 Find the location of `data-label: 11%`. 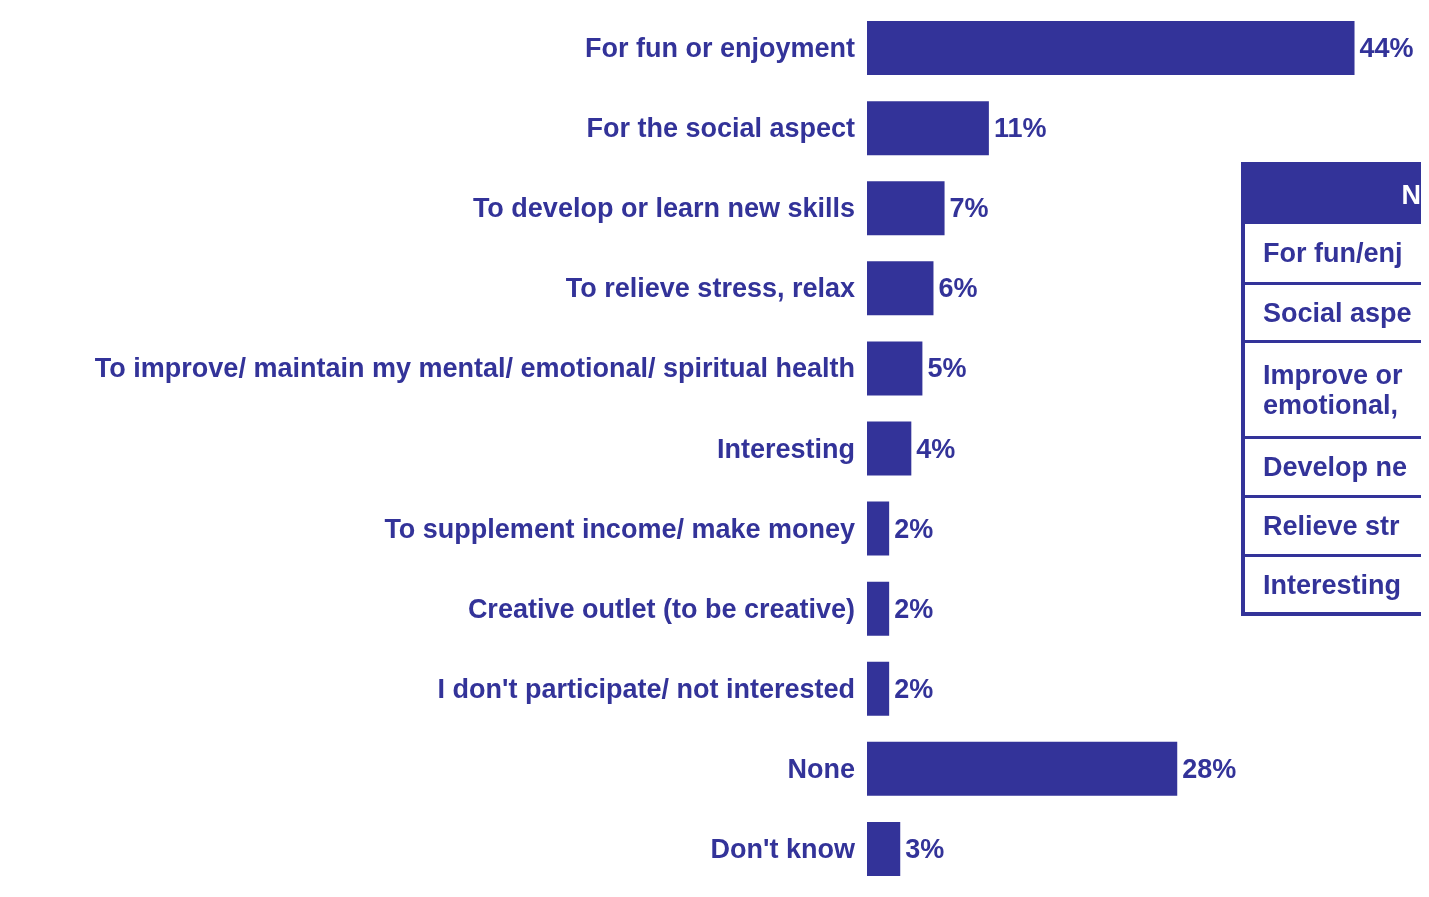

data-label: 11% is located at coordinates (1020, 128).